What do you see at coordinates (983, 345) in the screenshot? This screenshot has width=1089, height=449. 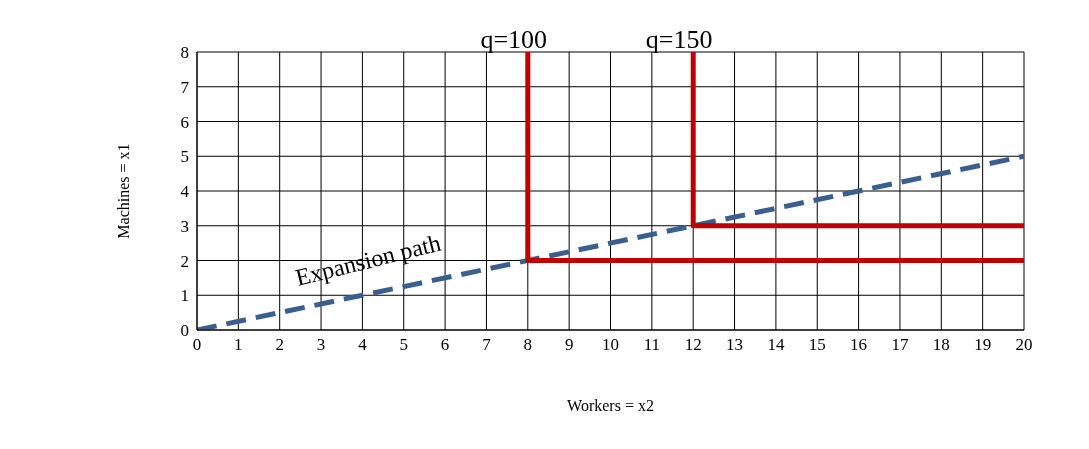 I see `x-tick-label: 19` at bounding box center [983, 345].